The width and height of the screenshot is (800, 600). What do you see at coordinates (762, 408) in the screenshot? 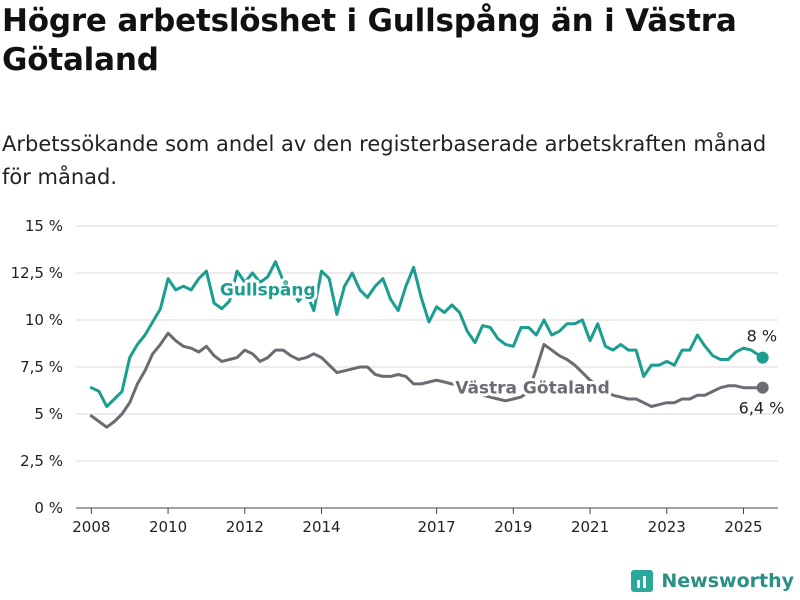
I see `series-end-label: 6,4 %` at bounding box center [762, 408].